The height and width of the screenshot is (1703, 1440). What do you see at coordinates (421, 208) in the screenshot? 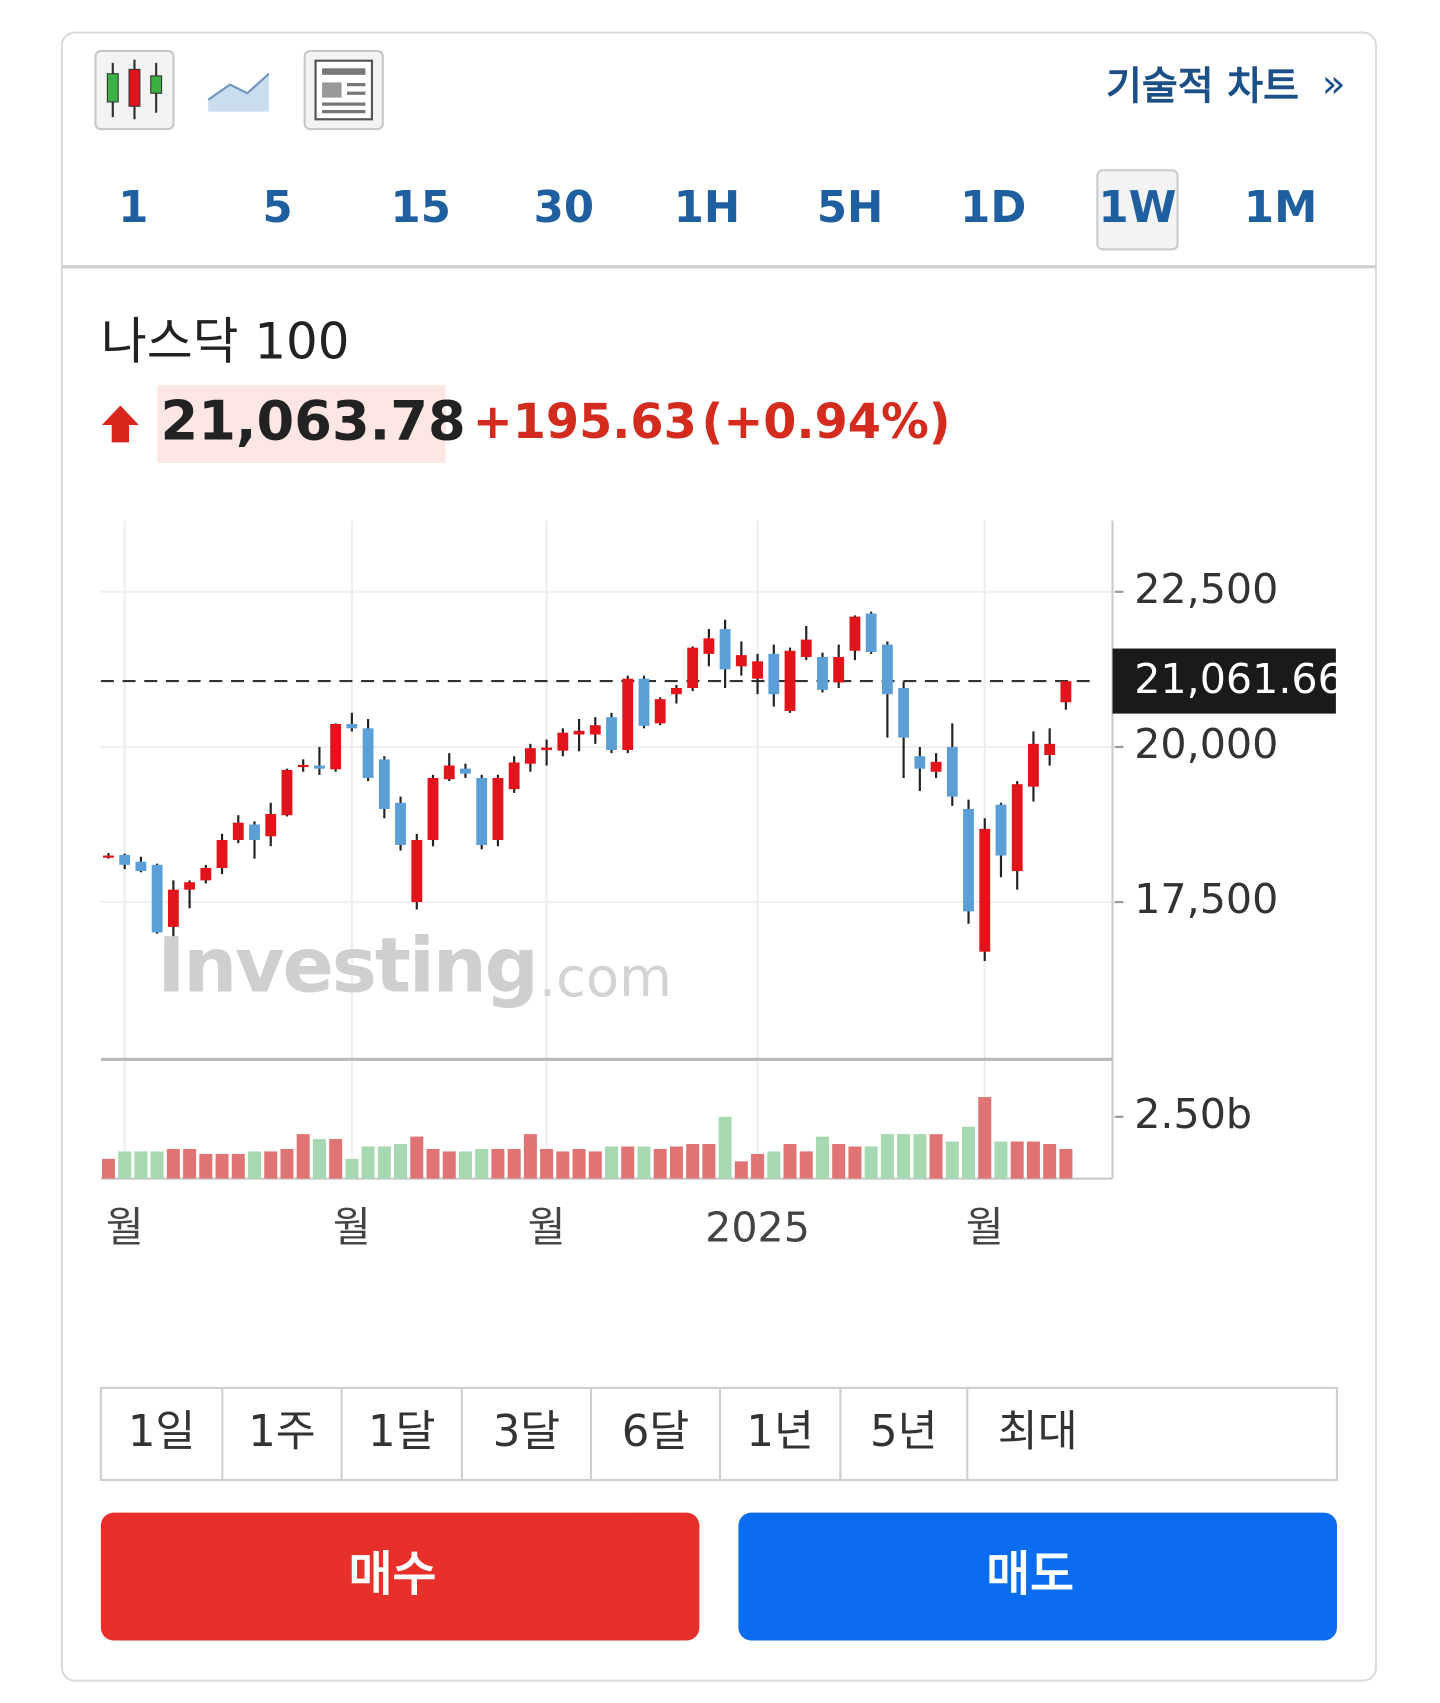
I see `interval-tab: 15` at bounding box center [421, 208].